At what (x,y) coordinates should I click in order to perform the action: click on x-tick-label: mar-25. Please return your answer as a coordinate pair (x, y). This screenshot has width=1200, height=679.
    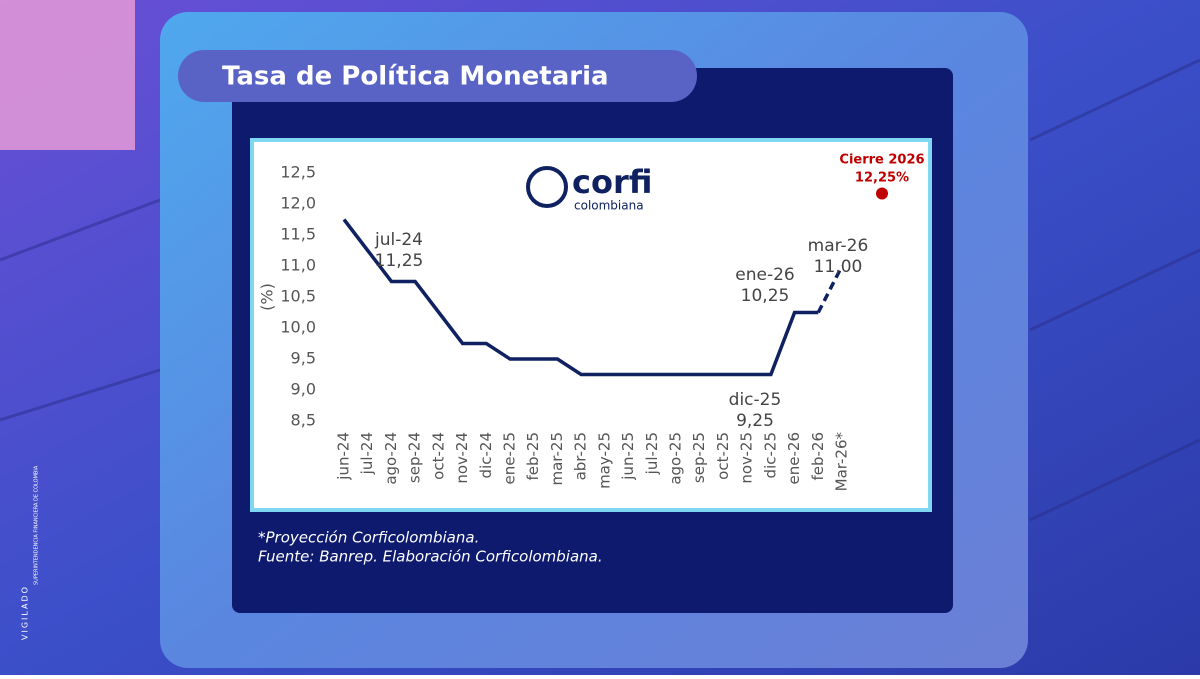
    Looking at the image, I should click on (557, 459).